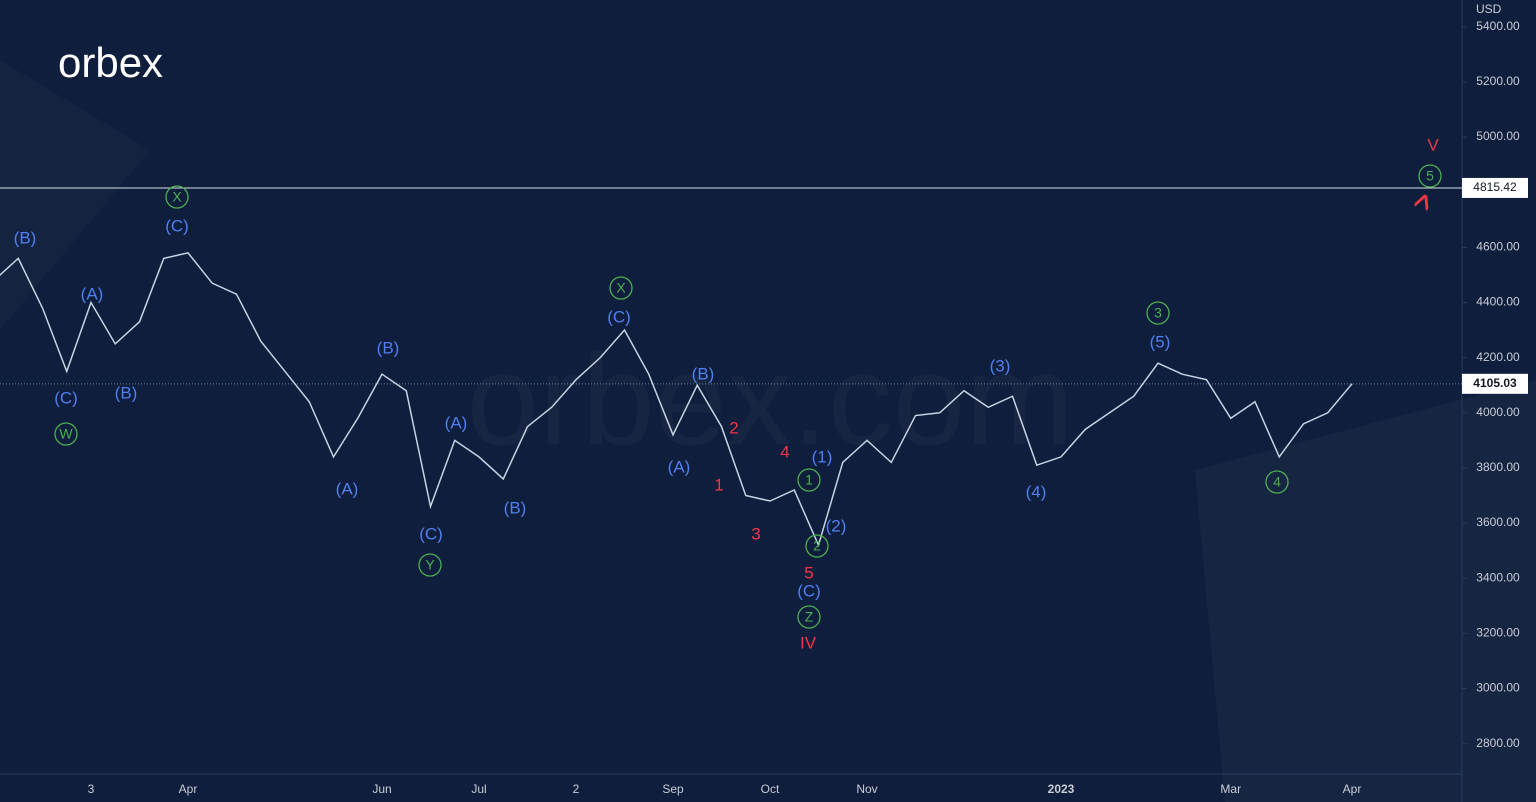  What do you see at coordinates (1498, 412) in the screenshot?
I see `y-tick-label: 4000.00` at bounding box center [1498, 412].